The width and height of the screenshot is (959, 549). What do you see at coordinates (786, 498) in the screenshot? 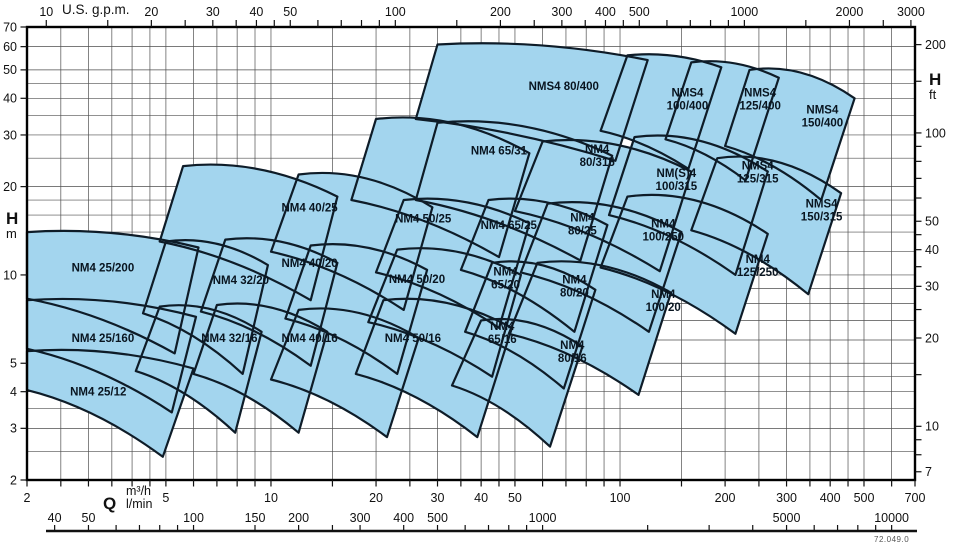
I see `q-m3h-tick-label: 300` at bounding box center [786, 498].